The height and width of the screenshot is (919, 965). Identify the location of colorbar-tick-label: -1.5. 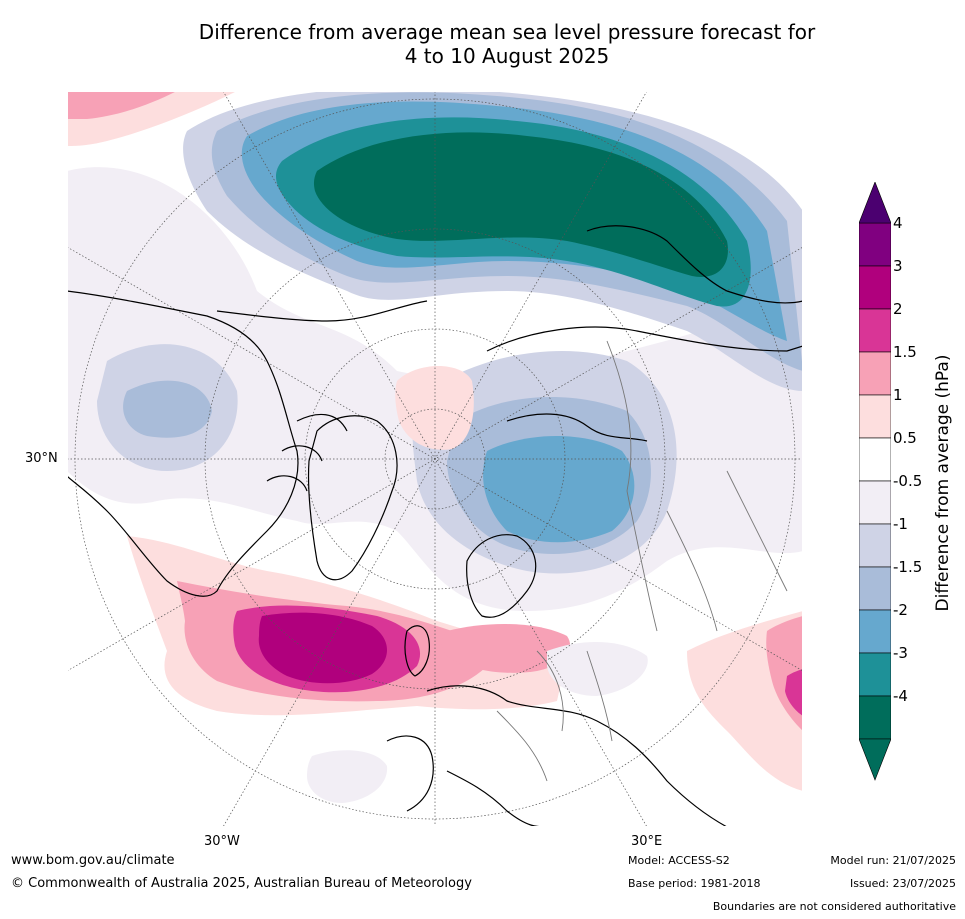
(908, 567).